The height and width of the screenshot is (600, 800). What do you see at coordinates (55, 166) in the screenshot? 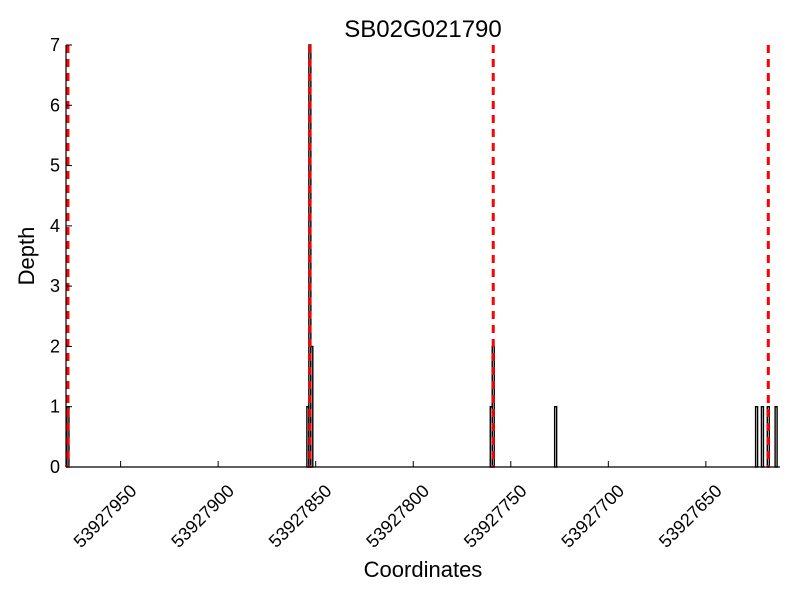
I see `y-tick-label: 5` at bounding box center [55, 166].